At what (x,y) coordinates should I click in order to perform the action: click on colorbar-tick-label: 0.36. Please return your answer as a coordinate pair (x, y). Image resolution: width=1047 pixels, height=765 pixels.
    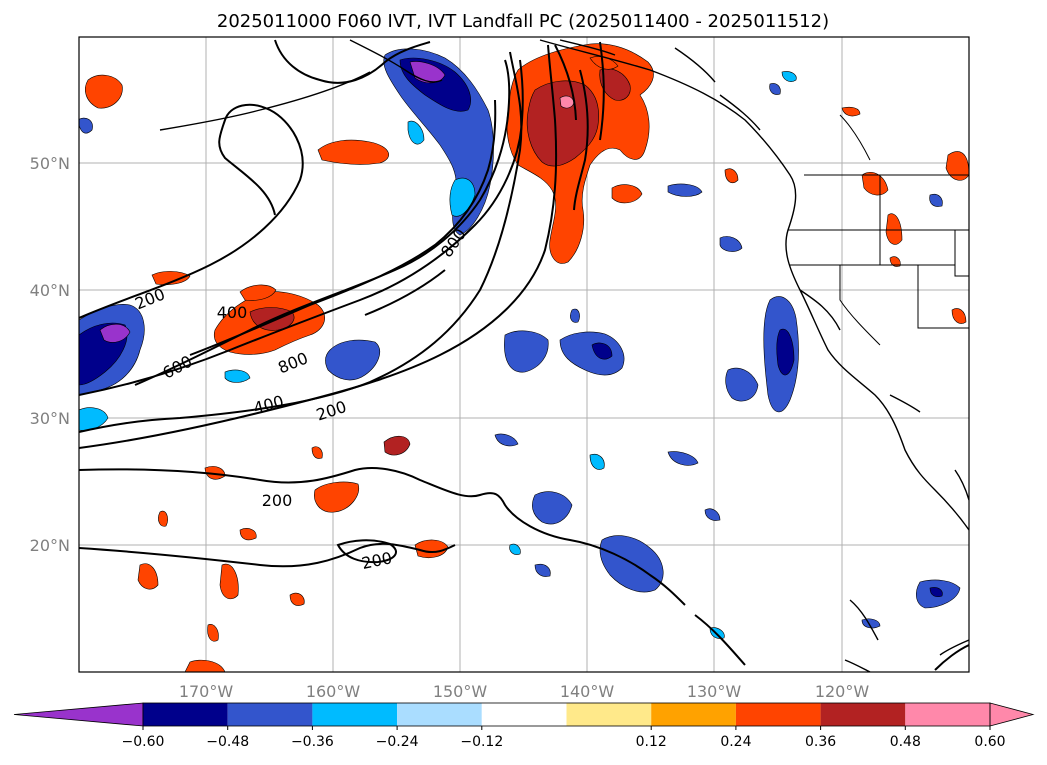
    Looking at the image, I should click on (820, 742).